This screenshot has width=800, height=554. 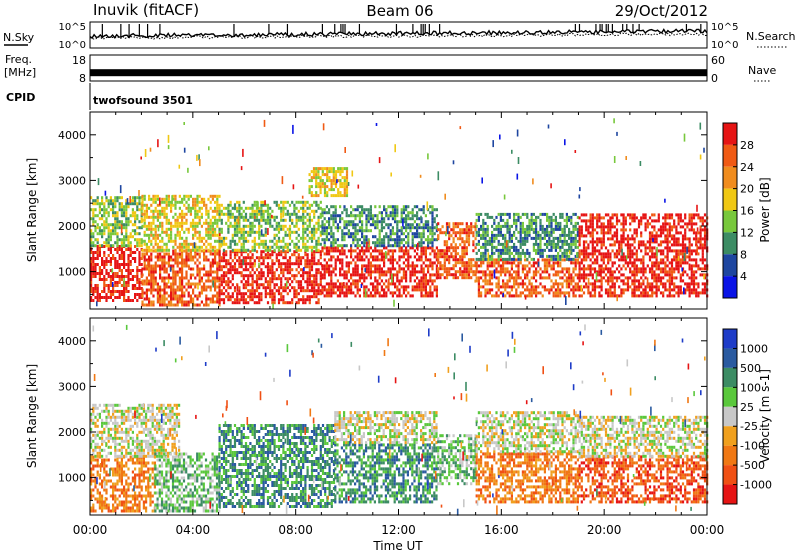 What do you see at coordinates (146, 10) in the screenshot?
I see `station-title: Inuvik (fitACF)` at bounding box center [146, 10].